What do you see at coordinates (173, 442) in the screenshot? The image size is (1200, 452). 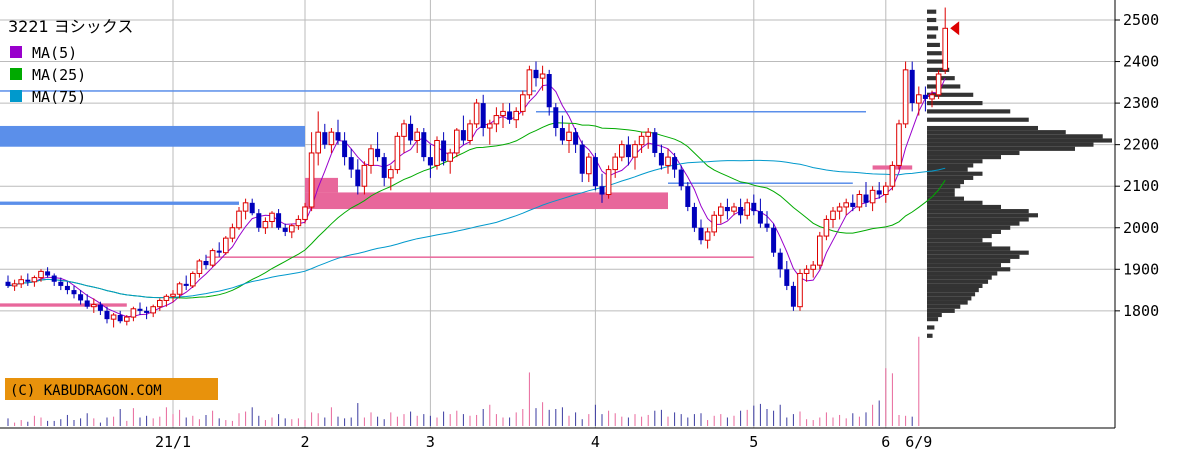 I see `x-tick-label: 21/1` at bounding box center [173, 442].